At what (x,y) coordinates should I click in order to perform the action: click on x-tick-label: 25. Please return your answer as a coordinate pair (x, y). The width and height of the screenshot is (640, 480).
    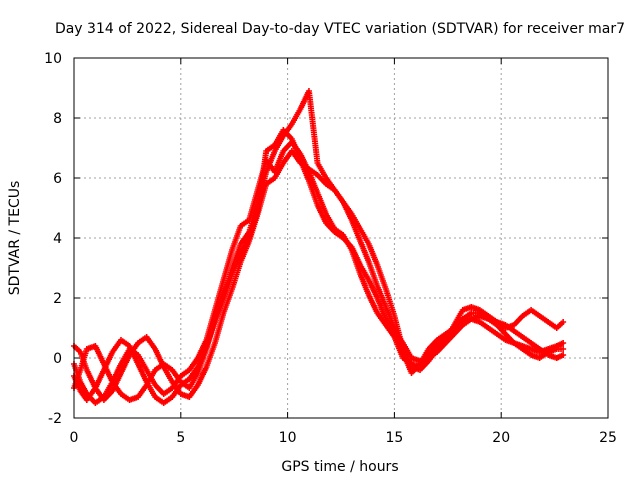
    Looking at the image, I should click on (608, 438).